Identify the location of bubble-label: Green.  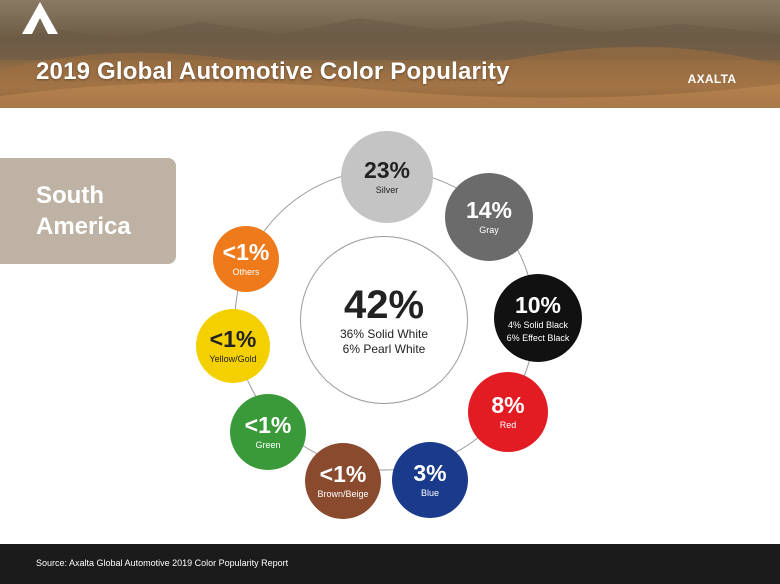
(268, 445).